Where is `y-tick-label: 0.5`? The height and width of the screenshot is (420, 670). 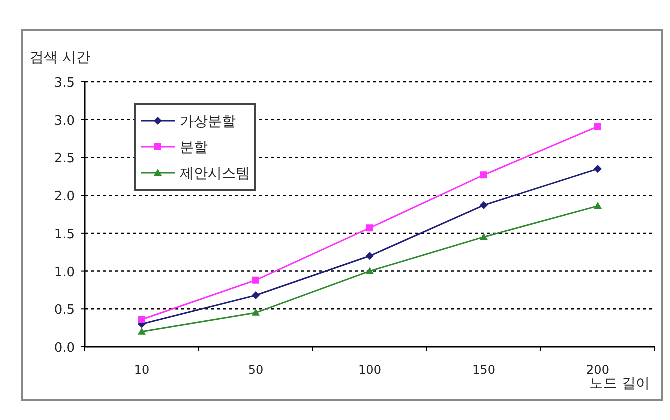
y-tick-label: 0.5 is located at coordinates (64, 310).